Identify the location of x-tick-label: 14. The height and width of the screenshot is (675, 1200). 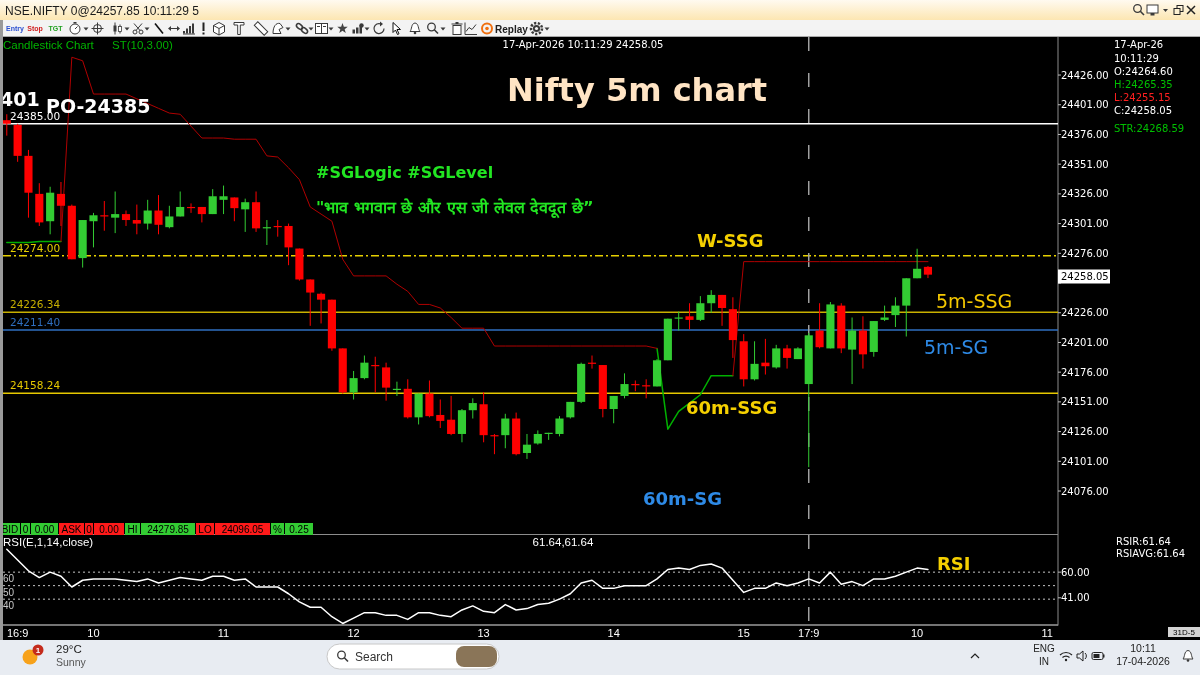
(613, 632).